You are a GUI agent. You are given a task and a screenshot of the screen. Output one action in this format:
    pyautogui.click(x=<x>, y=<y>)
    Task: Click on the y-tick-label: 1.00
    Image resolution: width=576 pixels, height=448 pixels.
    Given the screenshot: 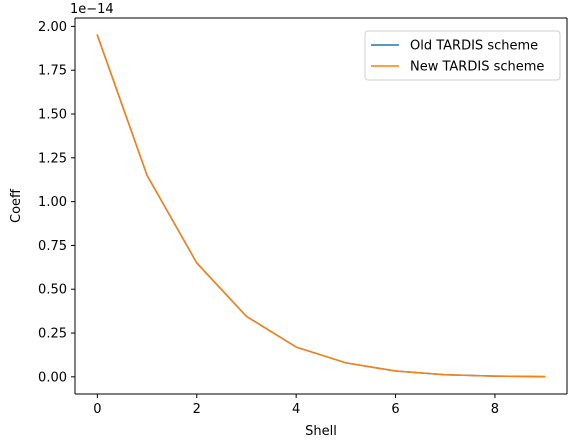 What is the action you would take?
    pyautogui.click(x=52, y=202)
    